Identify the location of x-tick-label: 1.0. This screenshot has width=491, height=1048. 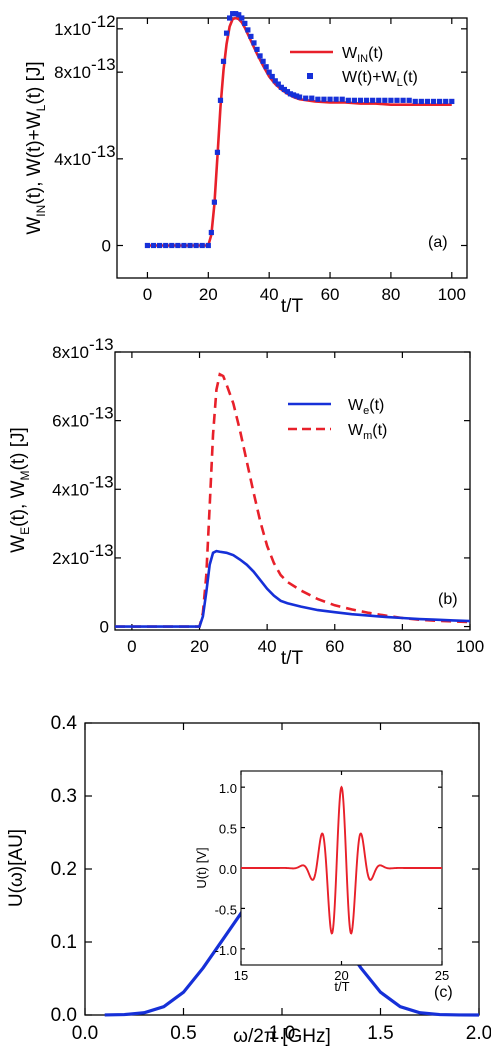
(282, 1033).